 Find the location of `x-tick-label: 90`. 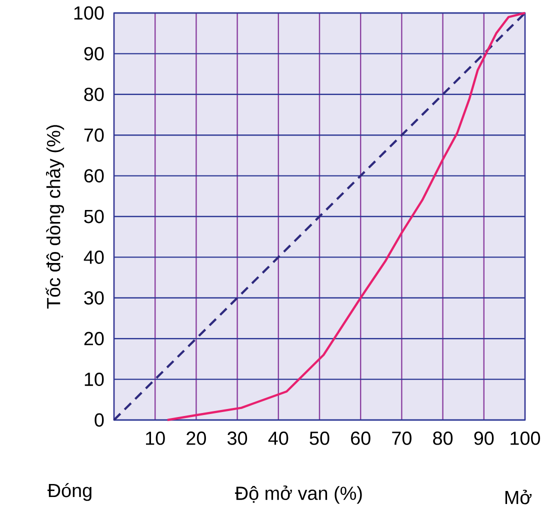

x-tick-label: 90 is located at coordinates (484, 438).